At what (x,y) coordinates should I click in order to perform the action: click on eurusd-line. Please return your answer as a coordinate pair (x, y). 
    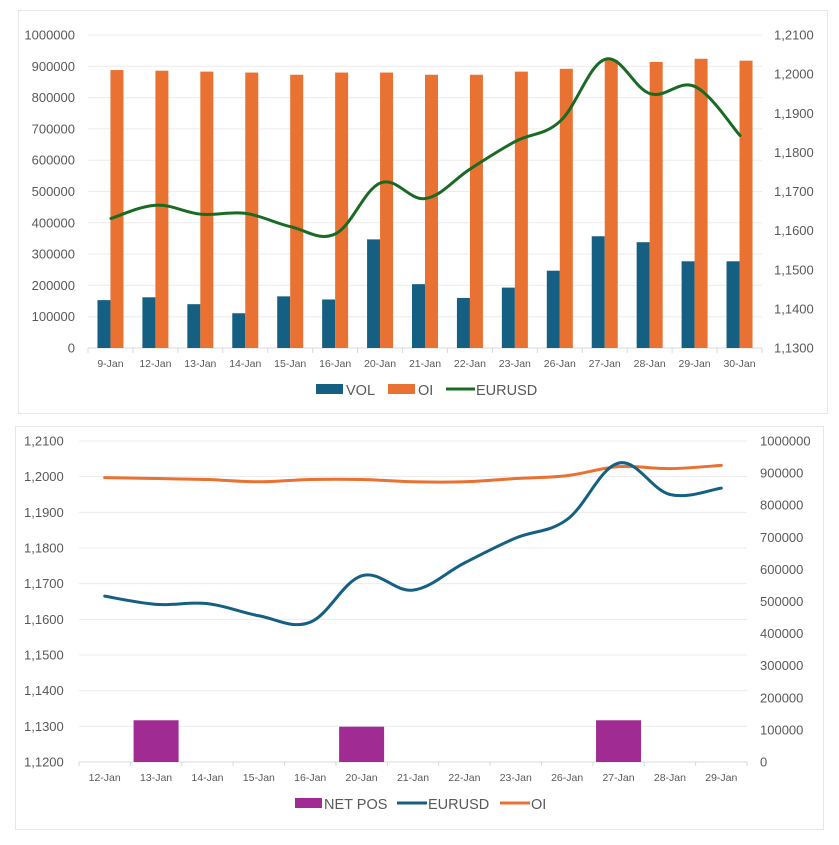
    Looking at the image, I should click on (413, 544).